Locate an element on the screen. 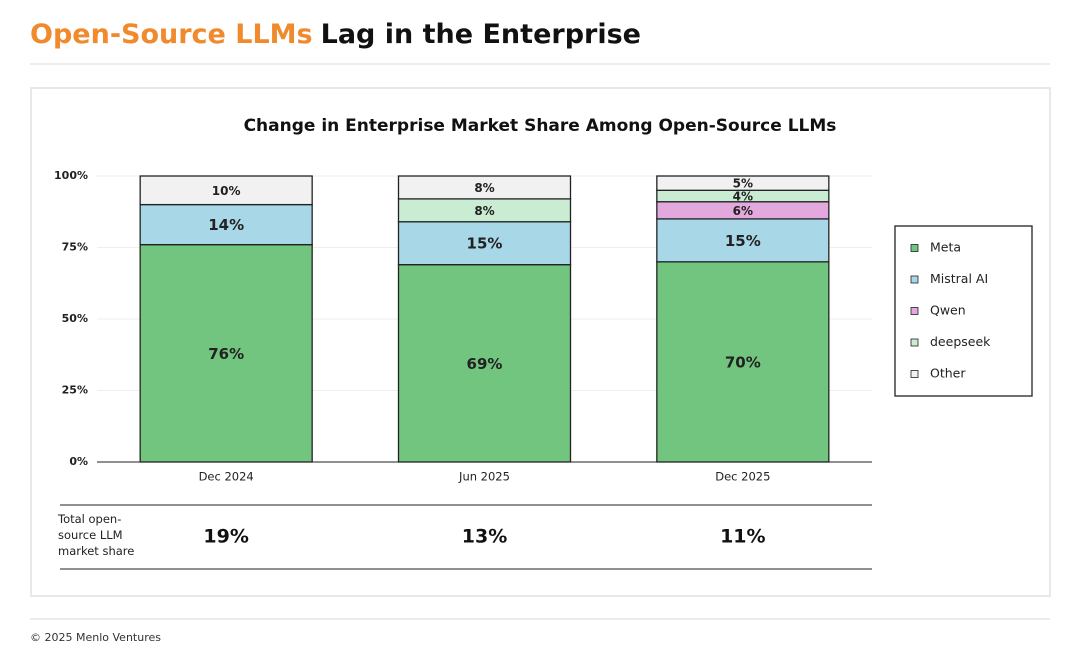 The width and height of the screenshot is (1080, 663). value-label: 10% is located at coordinates (226, 191).